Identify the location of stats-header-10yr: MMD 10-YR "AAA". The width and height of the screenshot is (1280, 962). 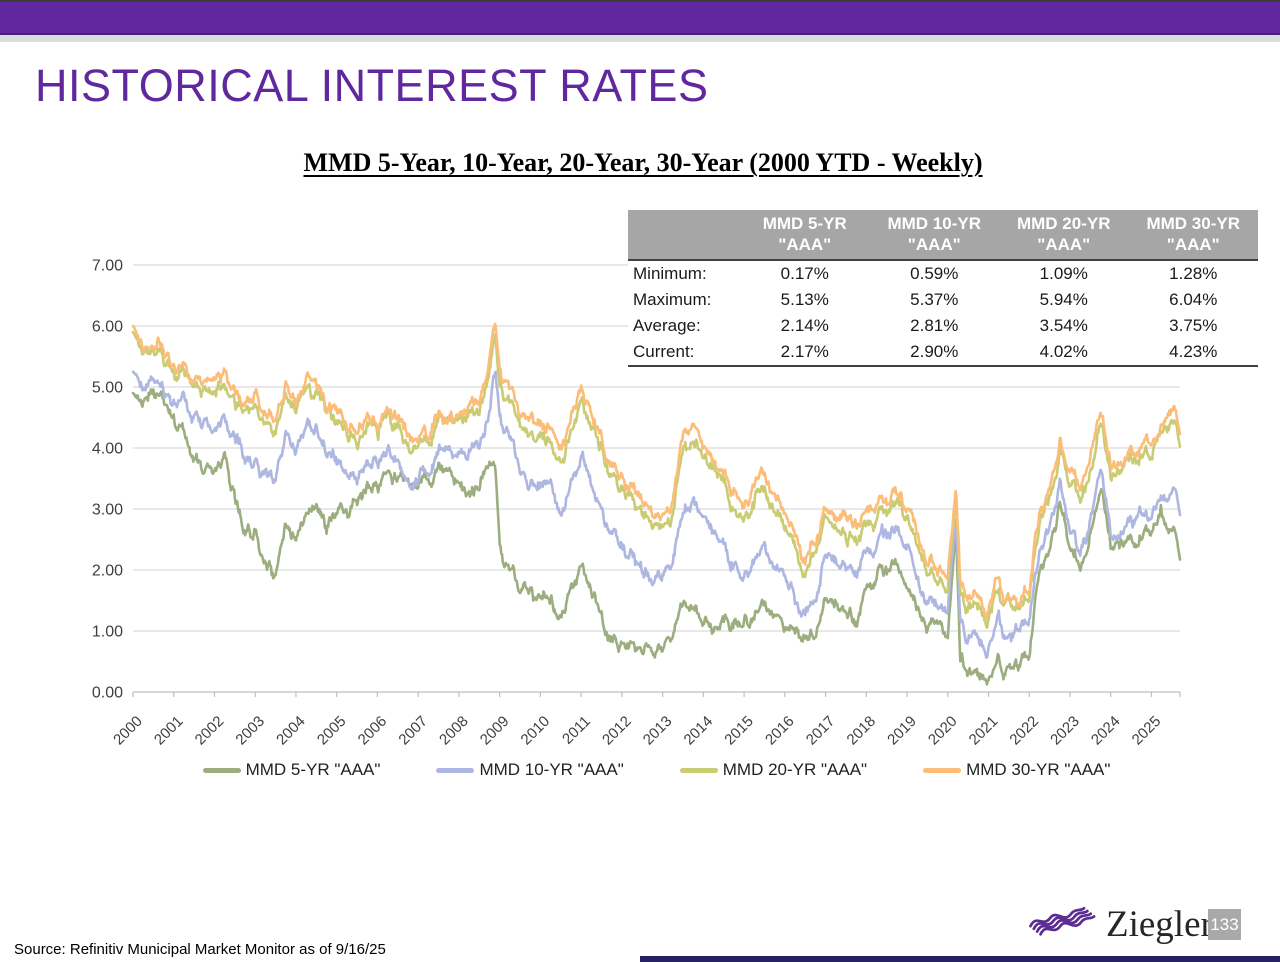
(934, 234).